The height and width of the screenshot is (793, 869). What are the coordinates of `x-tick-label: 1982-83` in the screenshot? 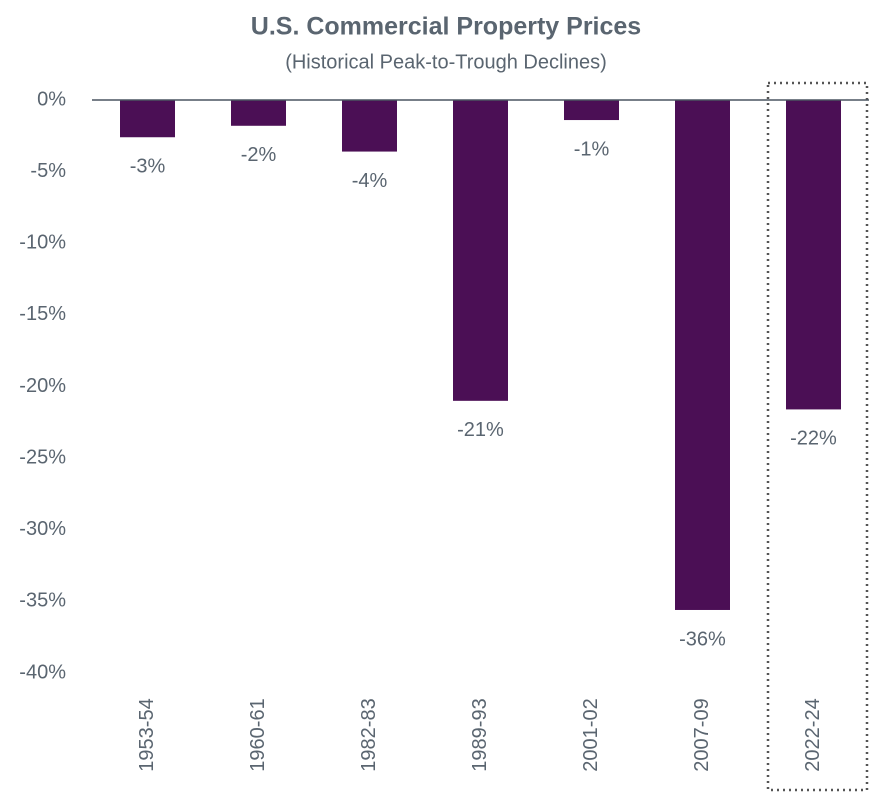 It's located at (369, 734).